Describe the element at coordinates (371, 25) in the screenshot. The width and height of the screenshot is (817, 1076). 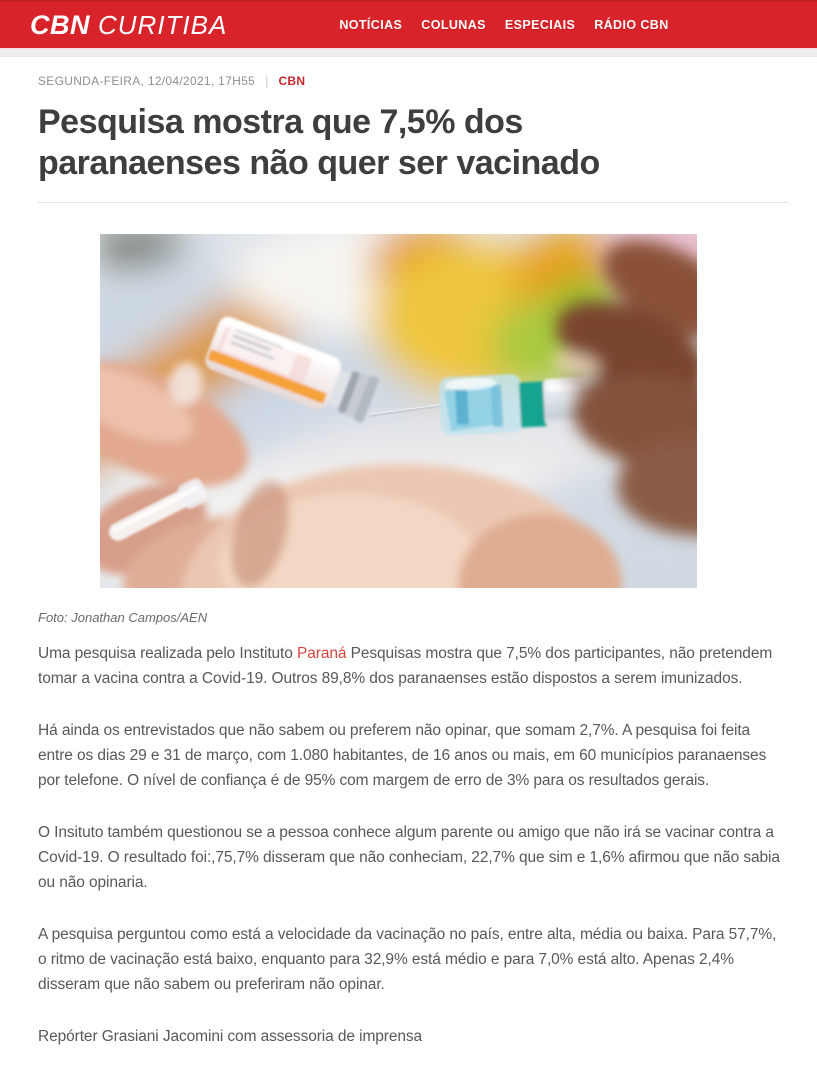
I see `nav-item-noticias: NOTÍCIAS` at that location.